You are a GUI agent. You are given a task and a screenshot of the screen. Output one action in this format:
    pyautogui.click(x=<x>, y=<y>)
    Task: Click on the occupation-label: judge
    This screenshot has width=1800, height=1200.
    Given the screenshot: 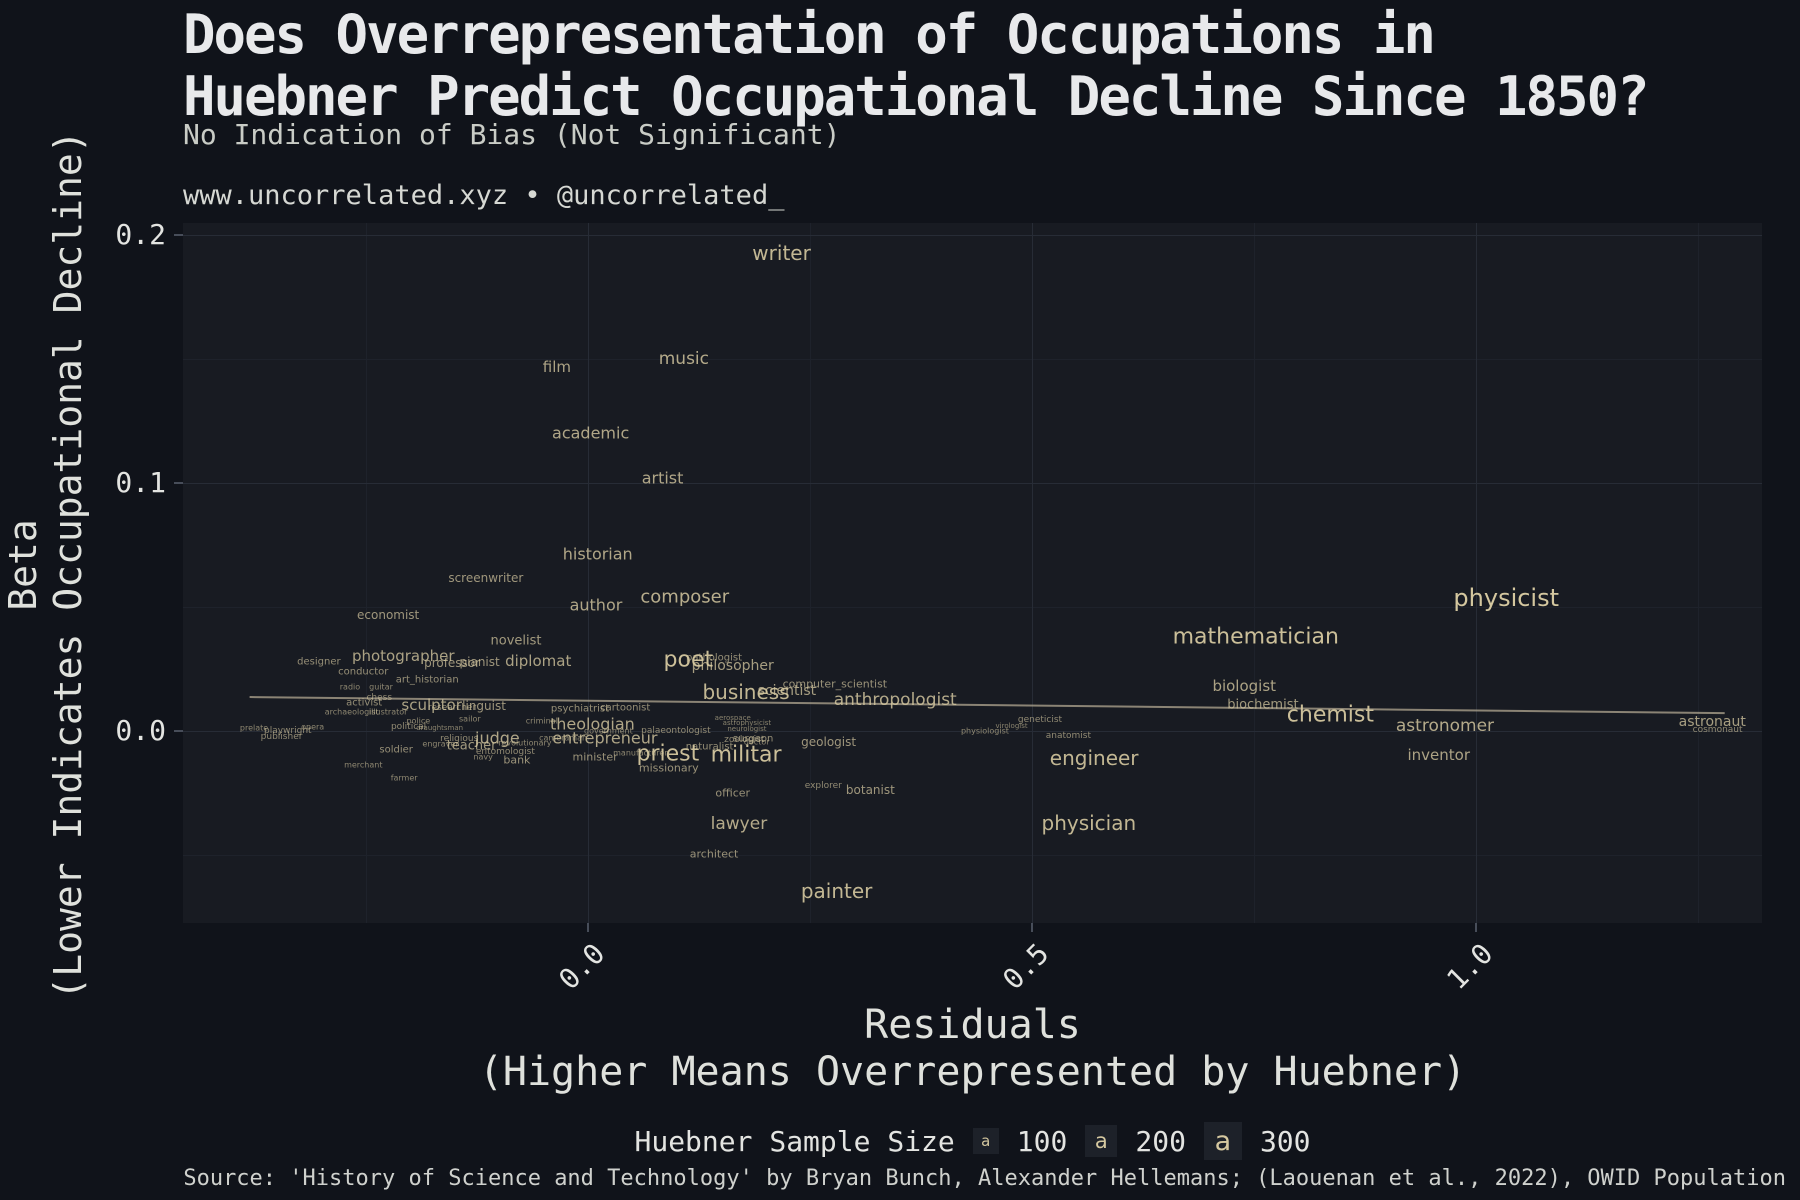 What is the action you would take?
    pyautogui.click(x=497, y=738)
    